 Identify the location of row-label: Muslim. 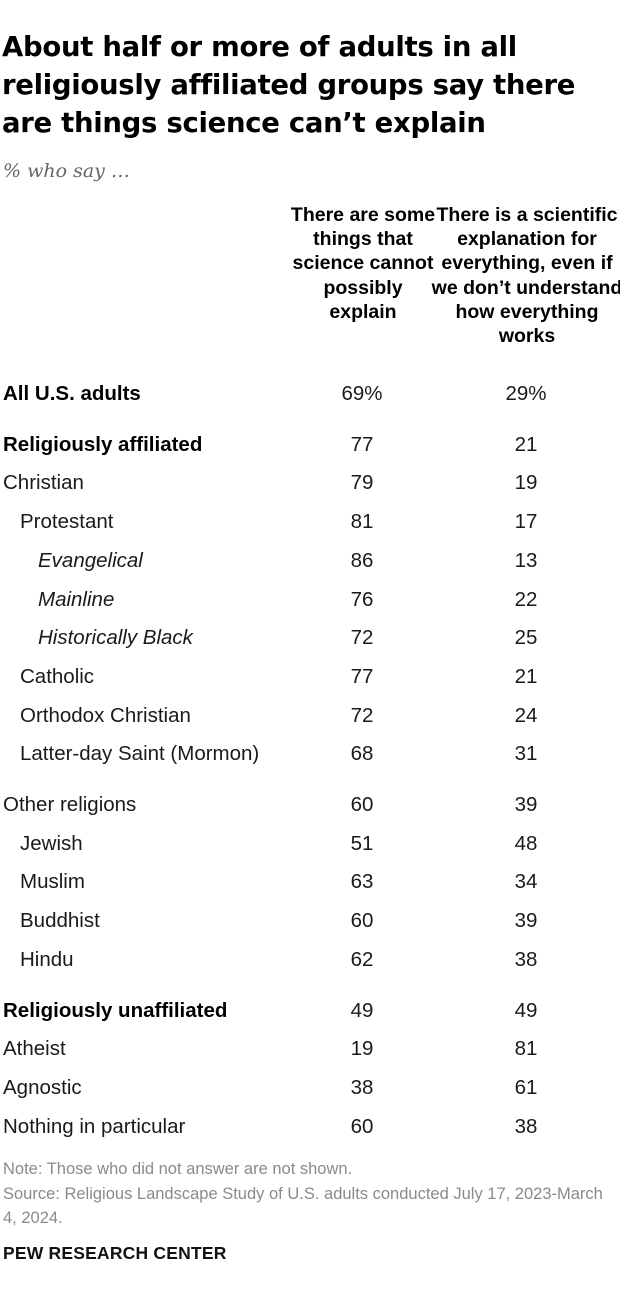
(52, 882).